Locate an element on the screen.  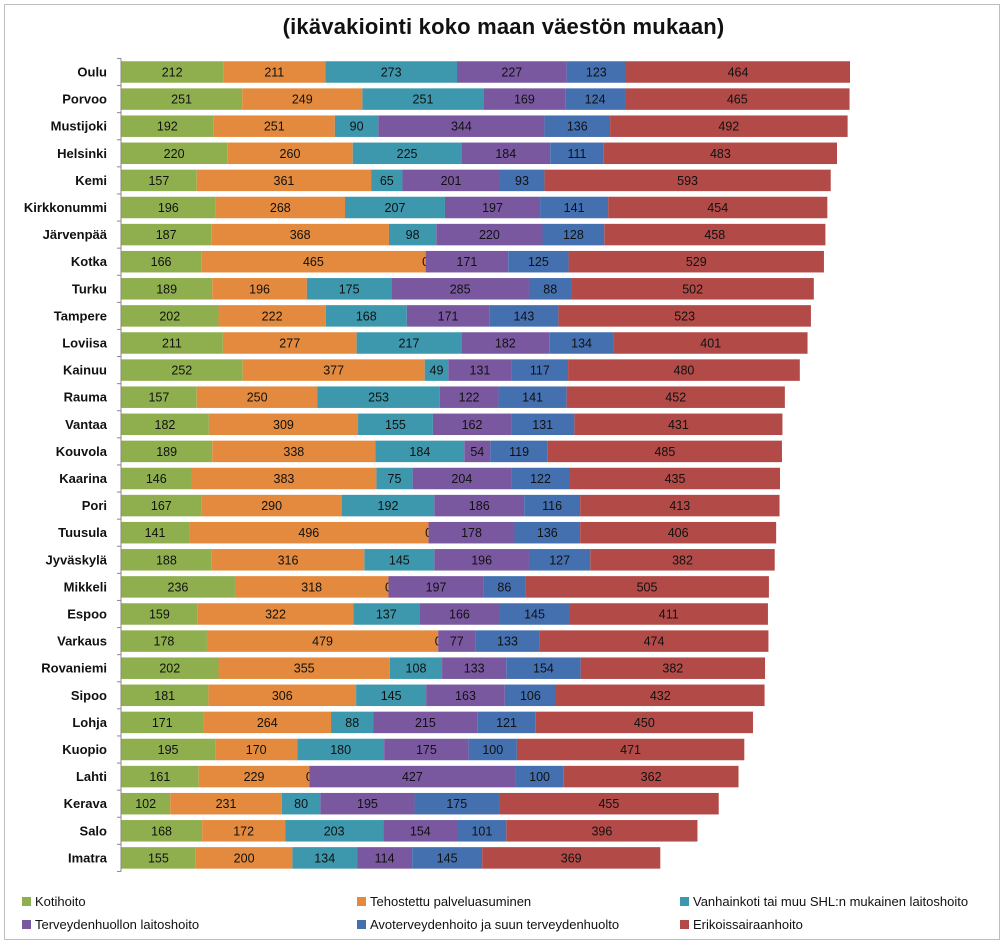
category-label-oulu: Oulu is located at coordinates (92, 72).